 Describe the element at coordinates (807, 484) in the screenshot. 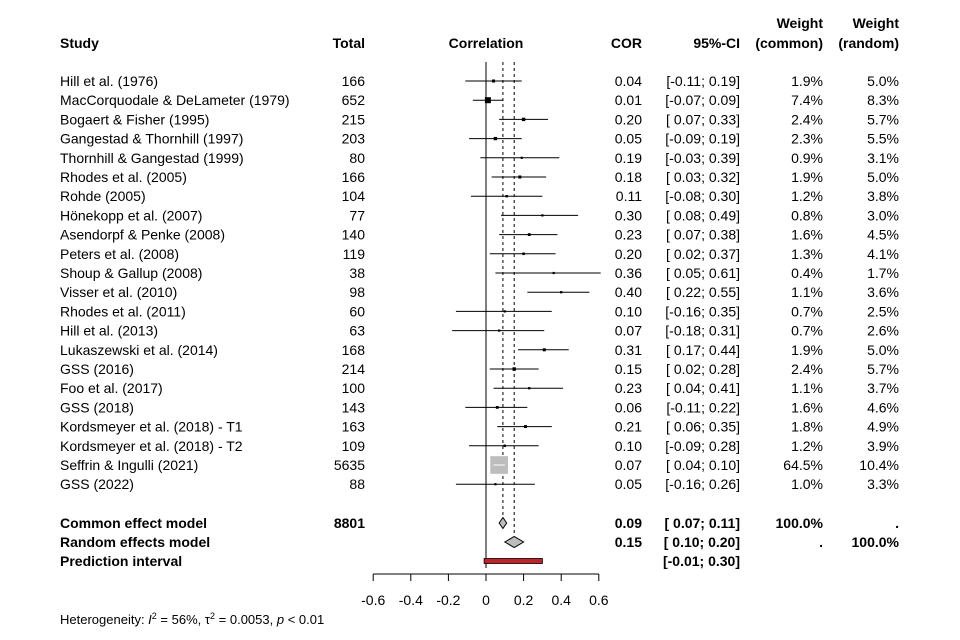

I see `study-weight-common: 1.0%` at that location.